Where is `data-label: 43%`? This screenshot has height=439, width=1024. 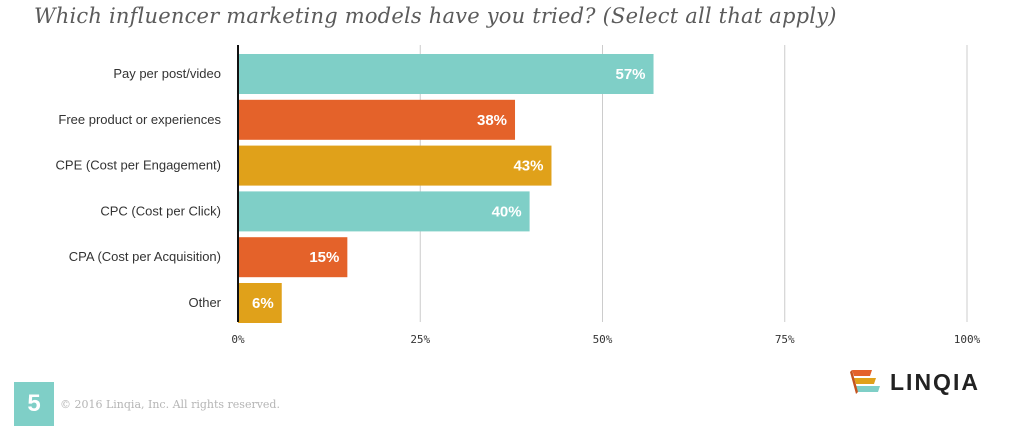 data-label: 43% is located at coordinates (528, 166).